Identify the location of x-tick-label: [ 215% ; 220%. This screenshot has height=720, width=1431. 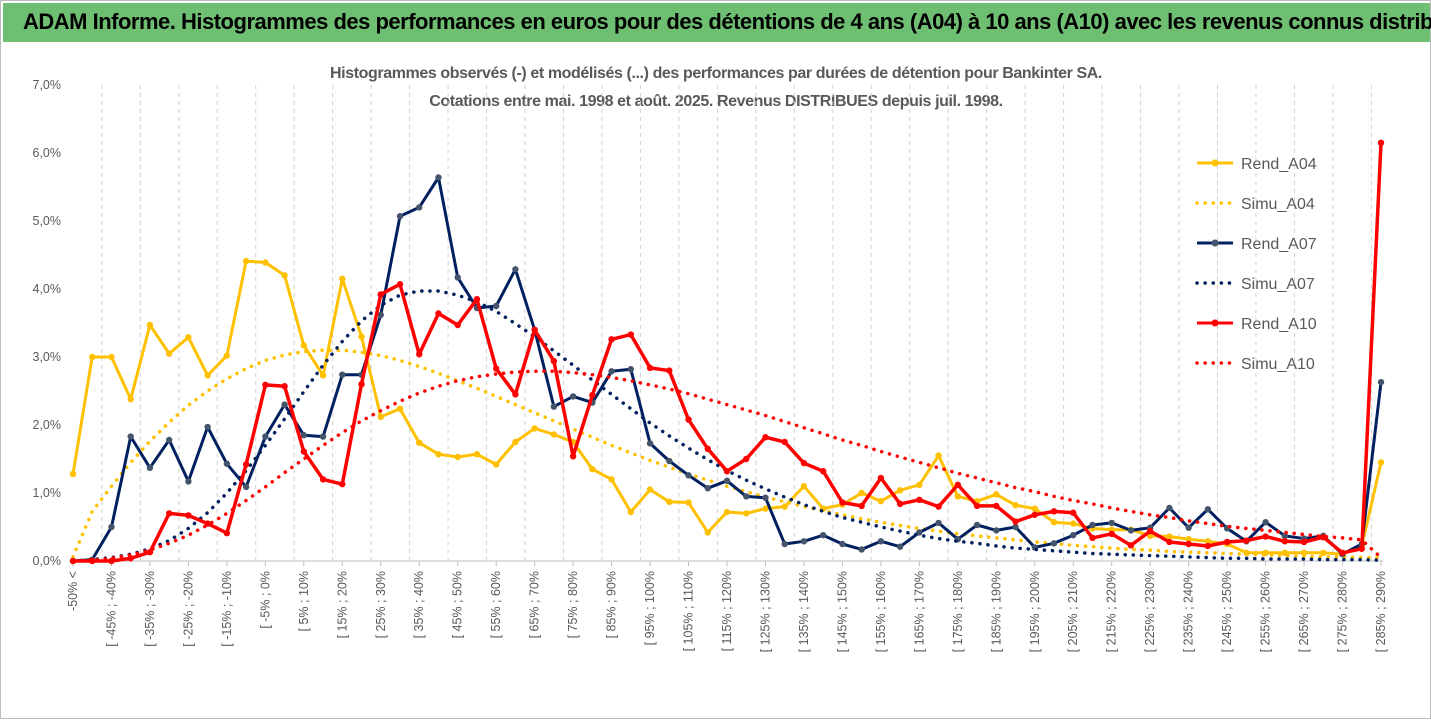
(1112, 611).